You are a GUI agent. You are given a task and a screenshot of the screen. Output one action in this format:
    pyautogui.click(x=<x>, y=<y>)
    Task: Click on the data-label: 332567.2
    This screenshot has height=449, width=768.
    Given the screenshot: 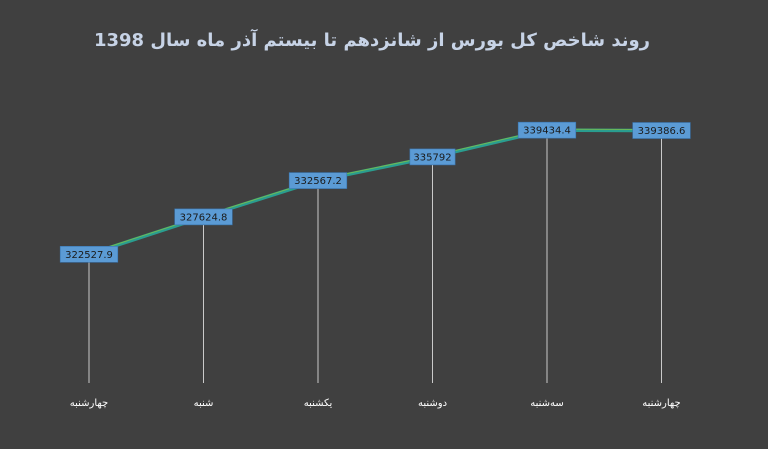 What is the action you would take?
    pyautogui.click(x=318, y=181)
    